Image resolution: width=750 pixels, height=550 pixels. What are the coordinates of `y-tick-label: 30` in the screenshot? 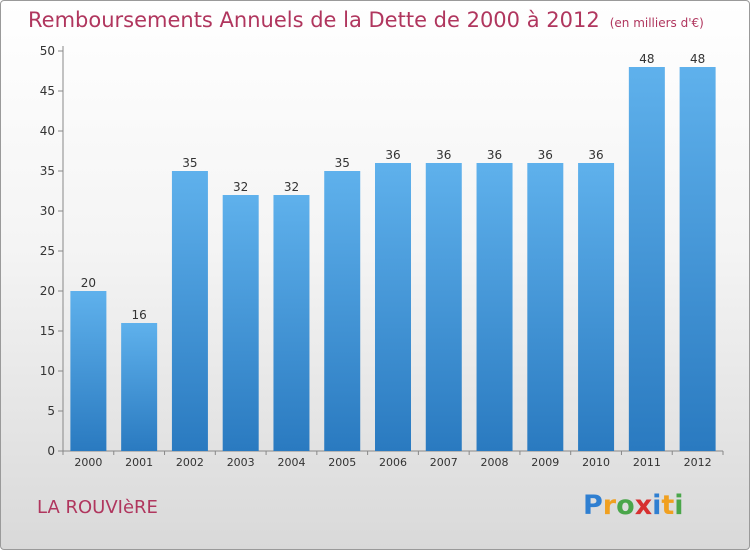 It's located at (47, 211).